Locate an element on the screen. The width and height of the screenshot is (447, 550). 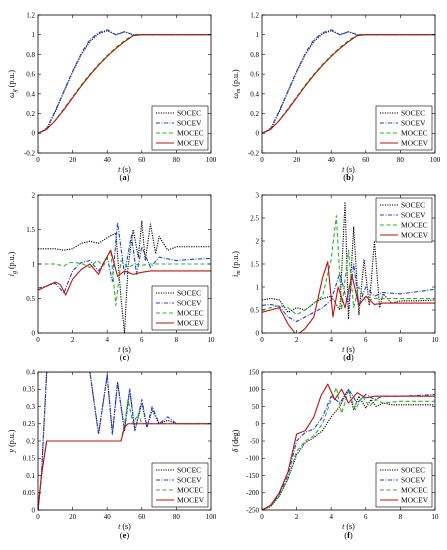
y-tick-label: -100 is located at coordinates (252, 459).